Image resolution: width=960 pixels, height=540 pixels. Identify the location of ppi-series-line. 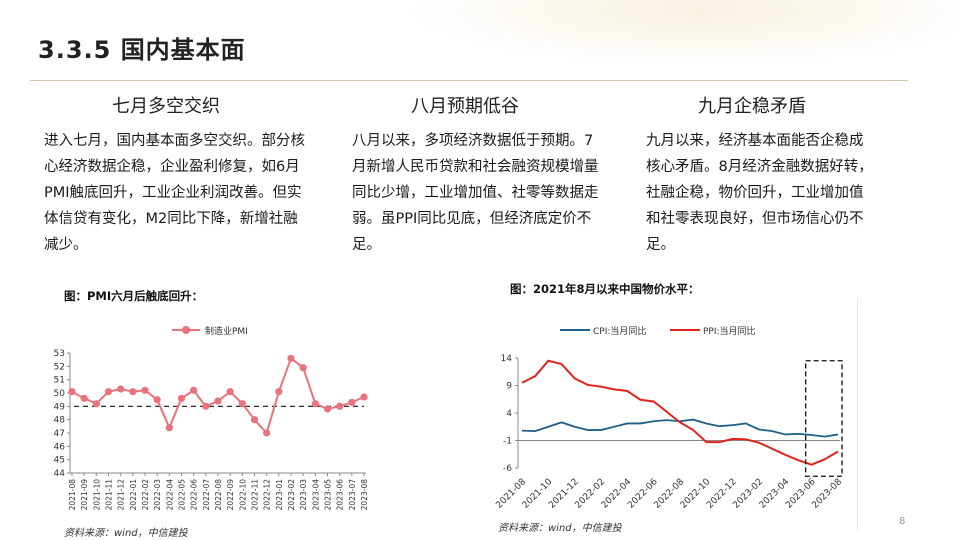
(680, 412).